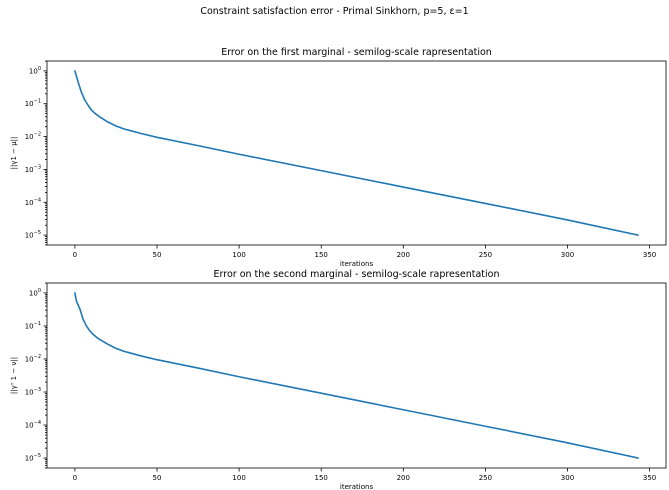 The width and height of the screenshot is (669, 490). I want to click on y-axis-label: ||γᵀ 1 − ν||, so click(14, 375).